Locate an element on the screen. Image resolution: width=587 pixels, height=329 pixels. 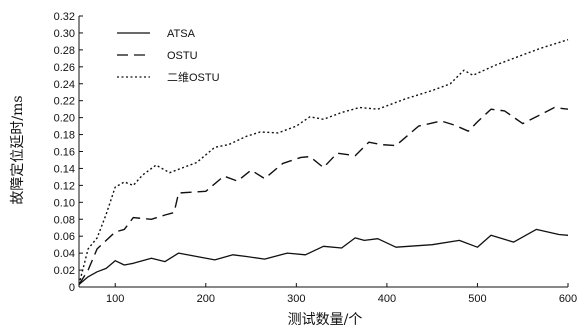
y-tick-label: 0.16 is located at coordinates (64, 153).